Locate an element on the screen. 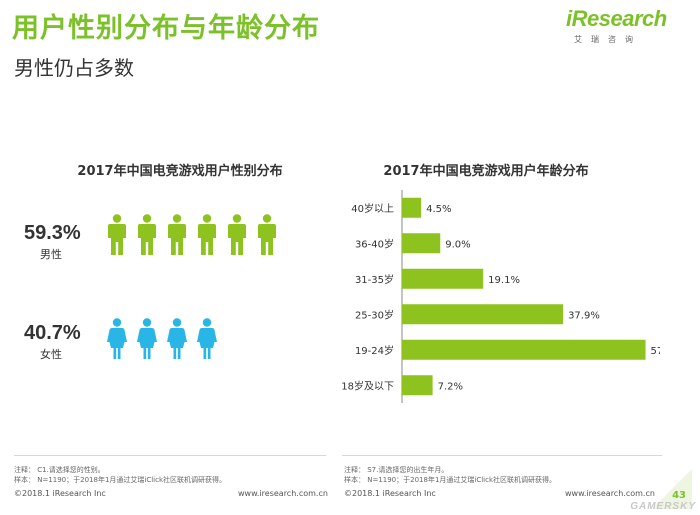  age-category-label: 19-24岁 is located at coordinates (374, 350).